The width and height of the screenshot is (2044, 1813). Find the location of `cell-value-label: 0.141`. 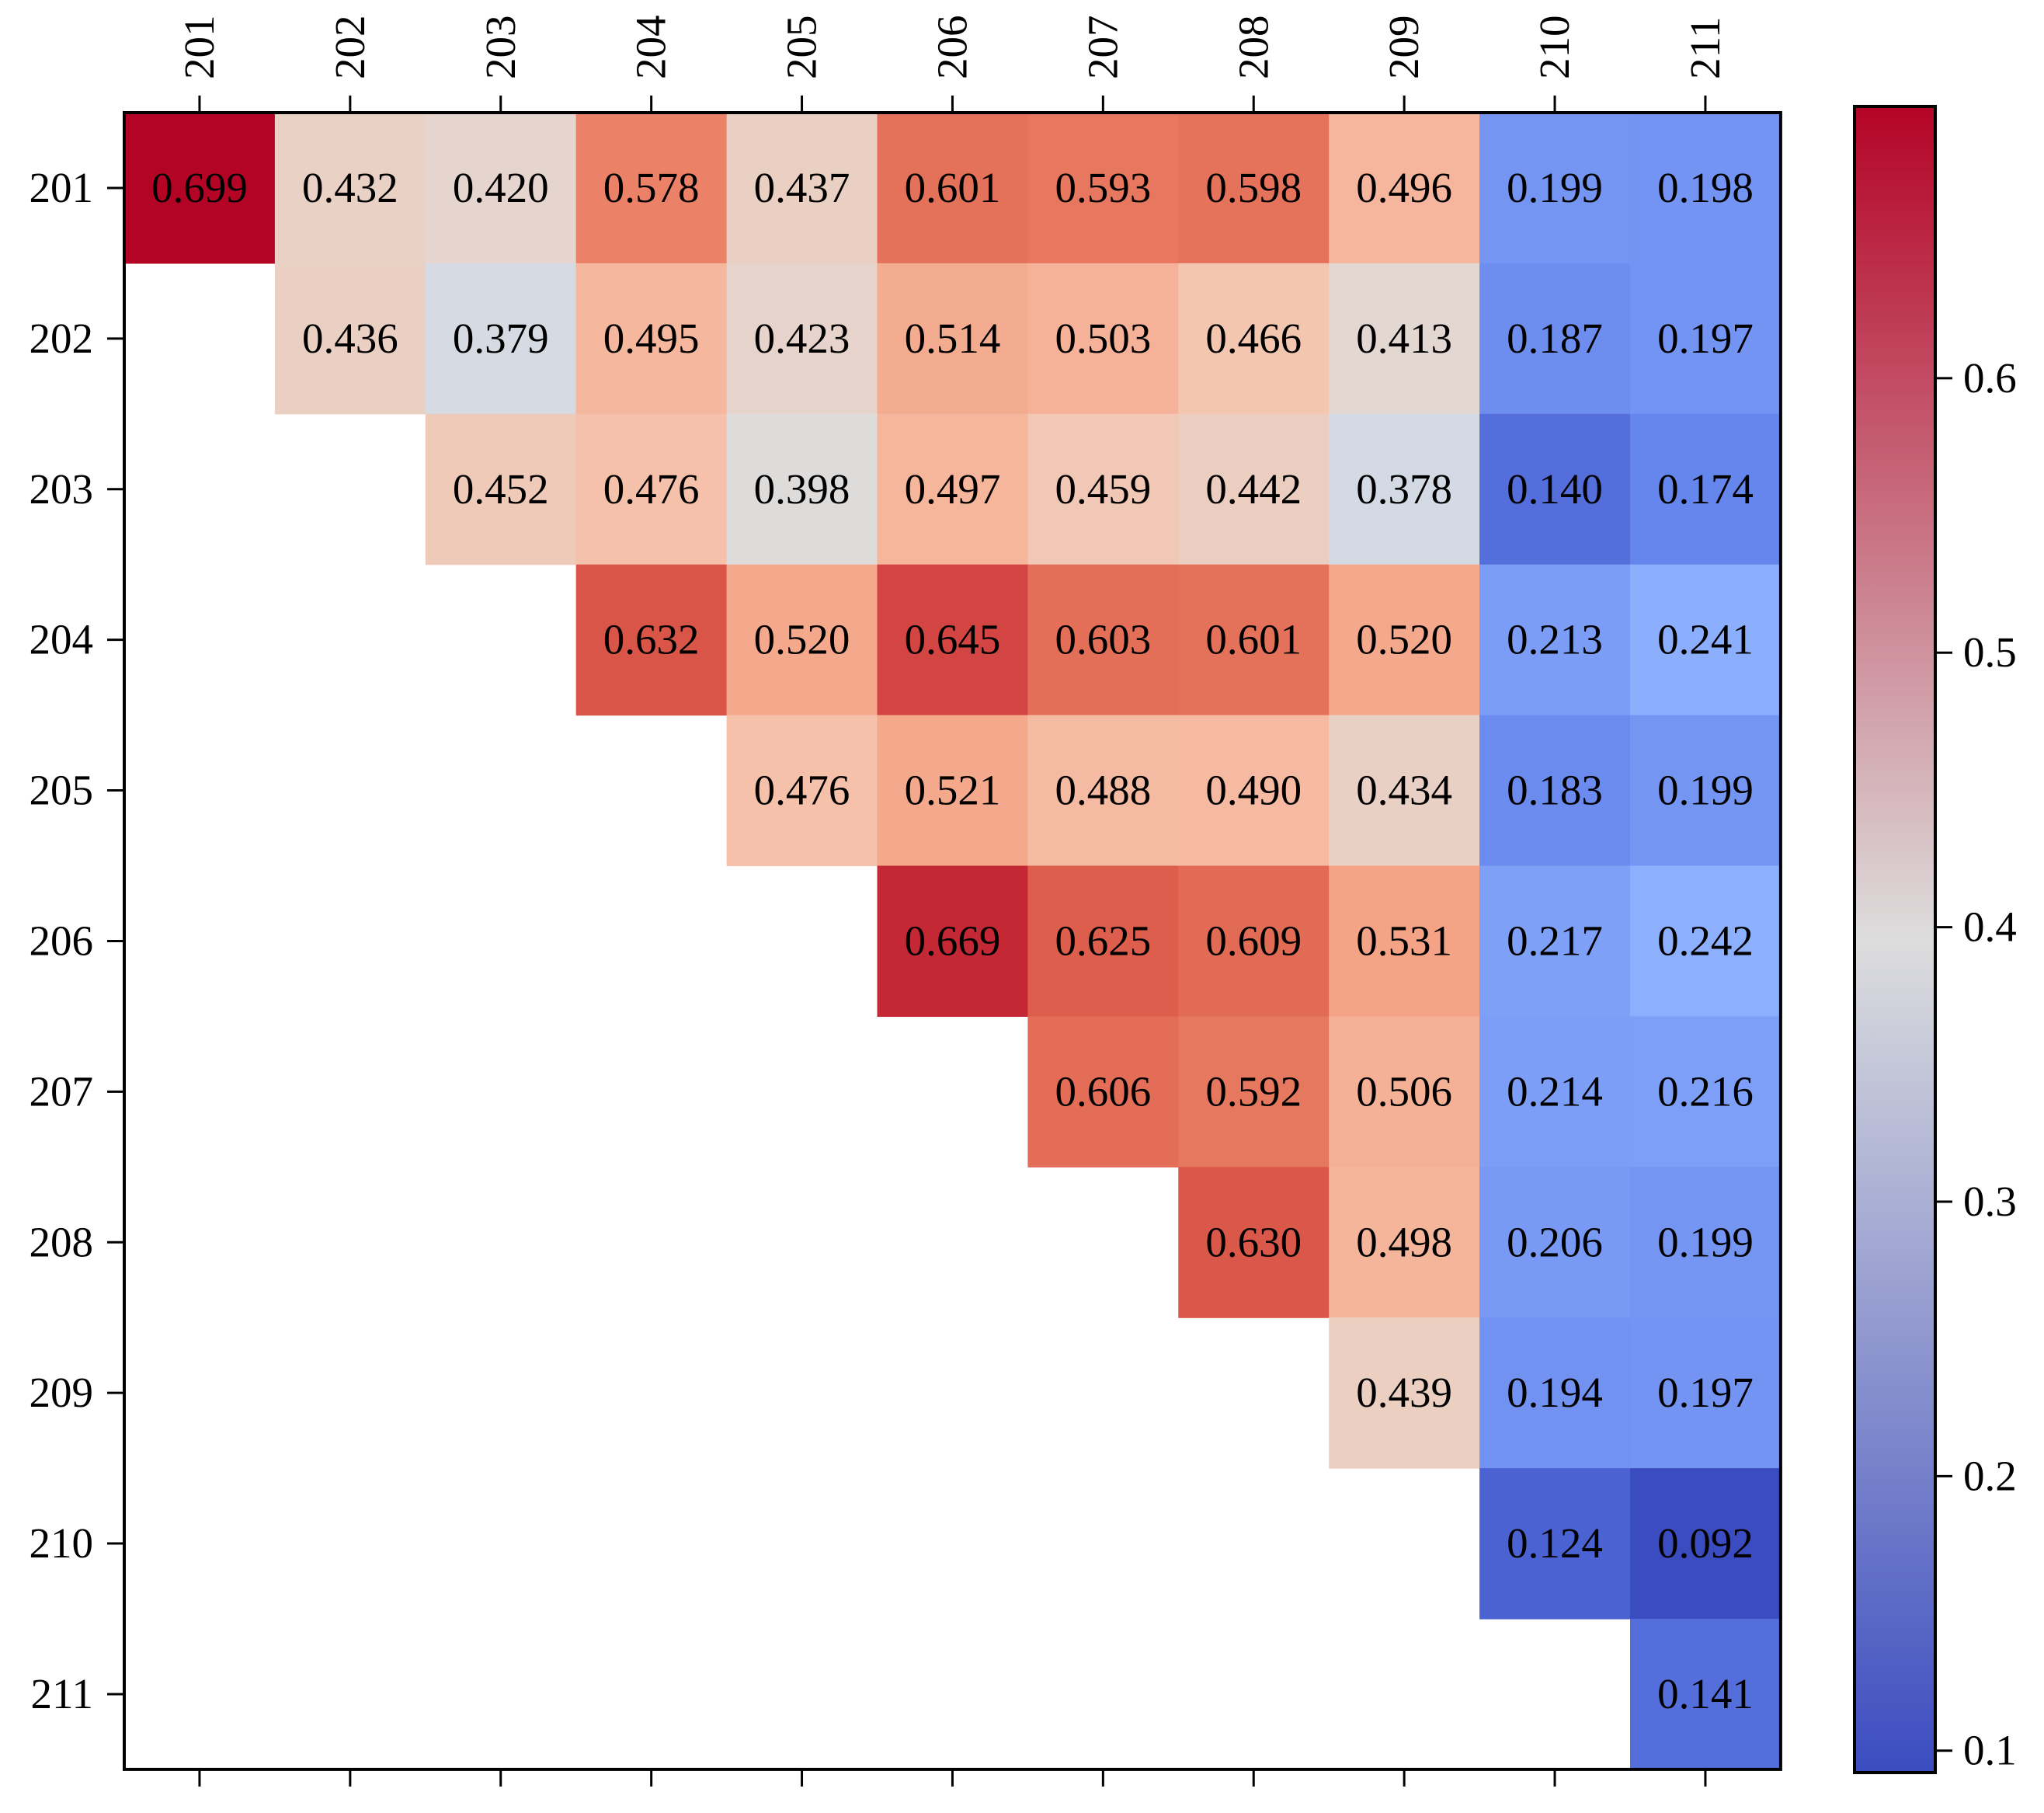

cell-value-label: 0.141 is located at coordinates (1705, 1693).